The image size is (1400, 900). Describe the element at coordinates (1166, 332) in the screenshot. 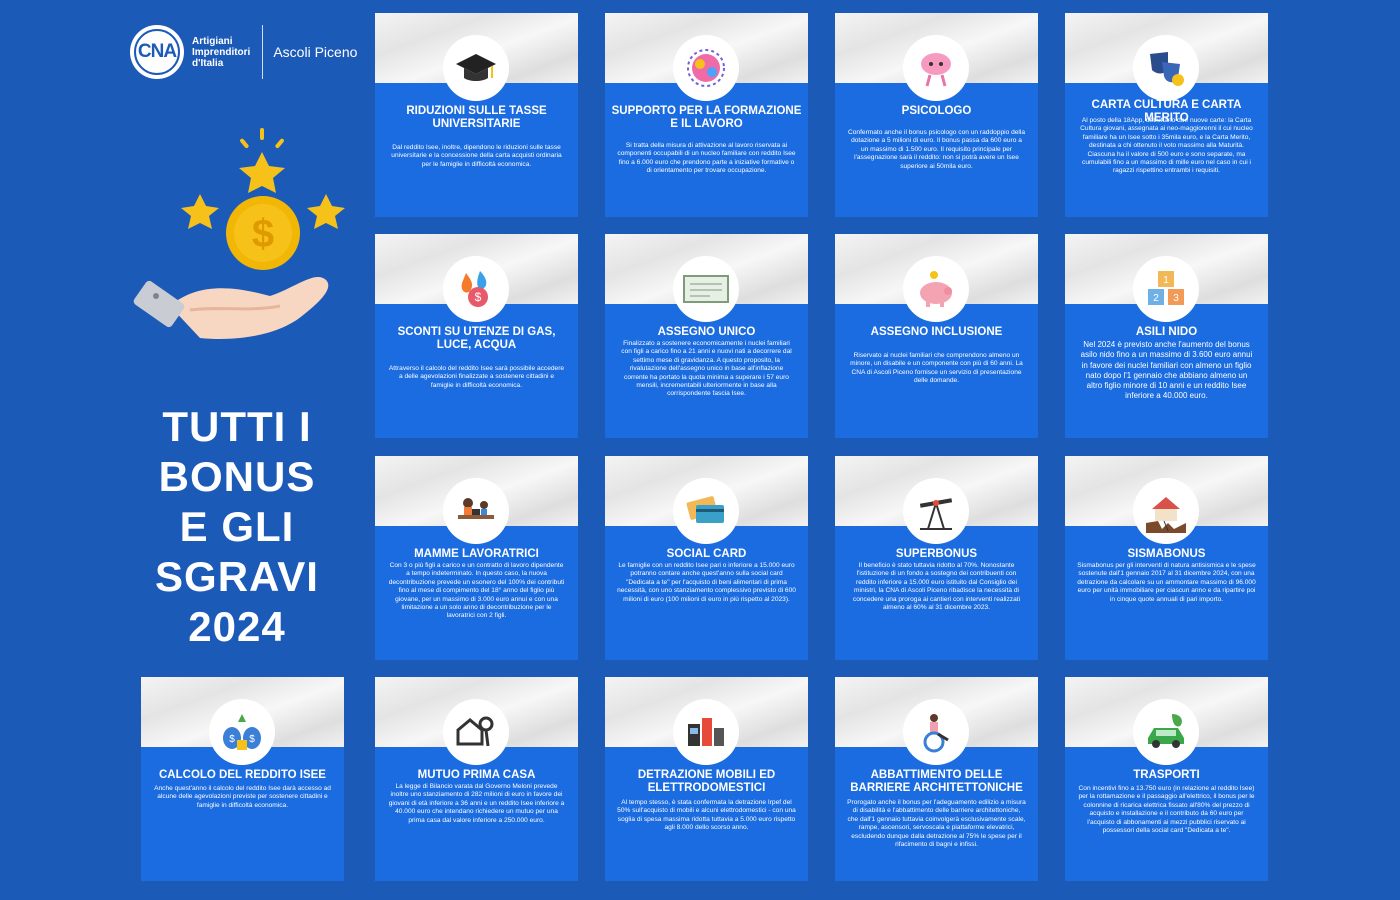

I see `card-title: ASILI NIDO` at that location.